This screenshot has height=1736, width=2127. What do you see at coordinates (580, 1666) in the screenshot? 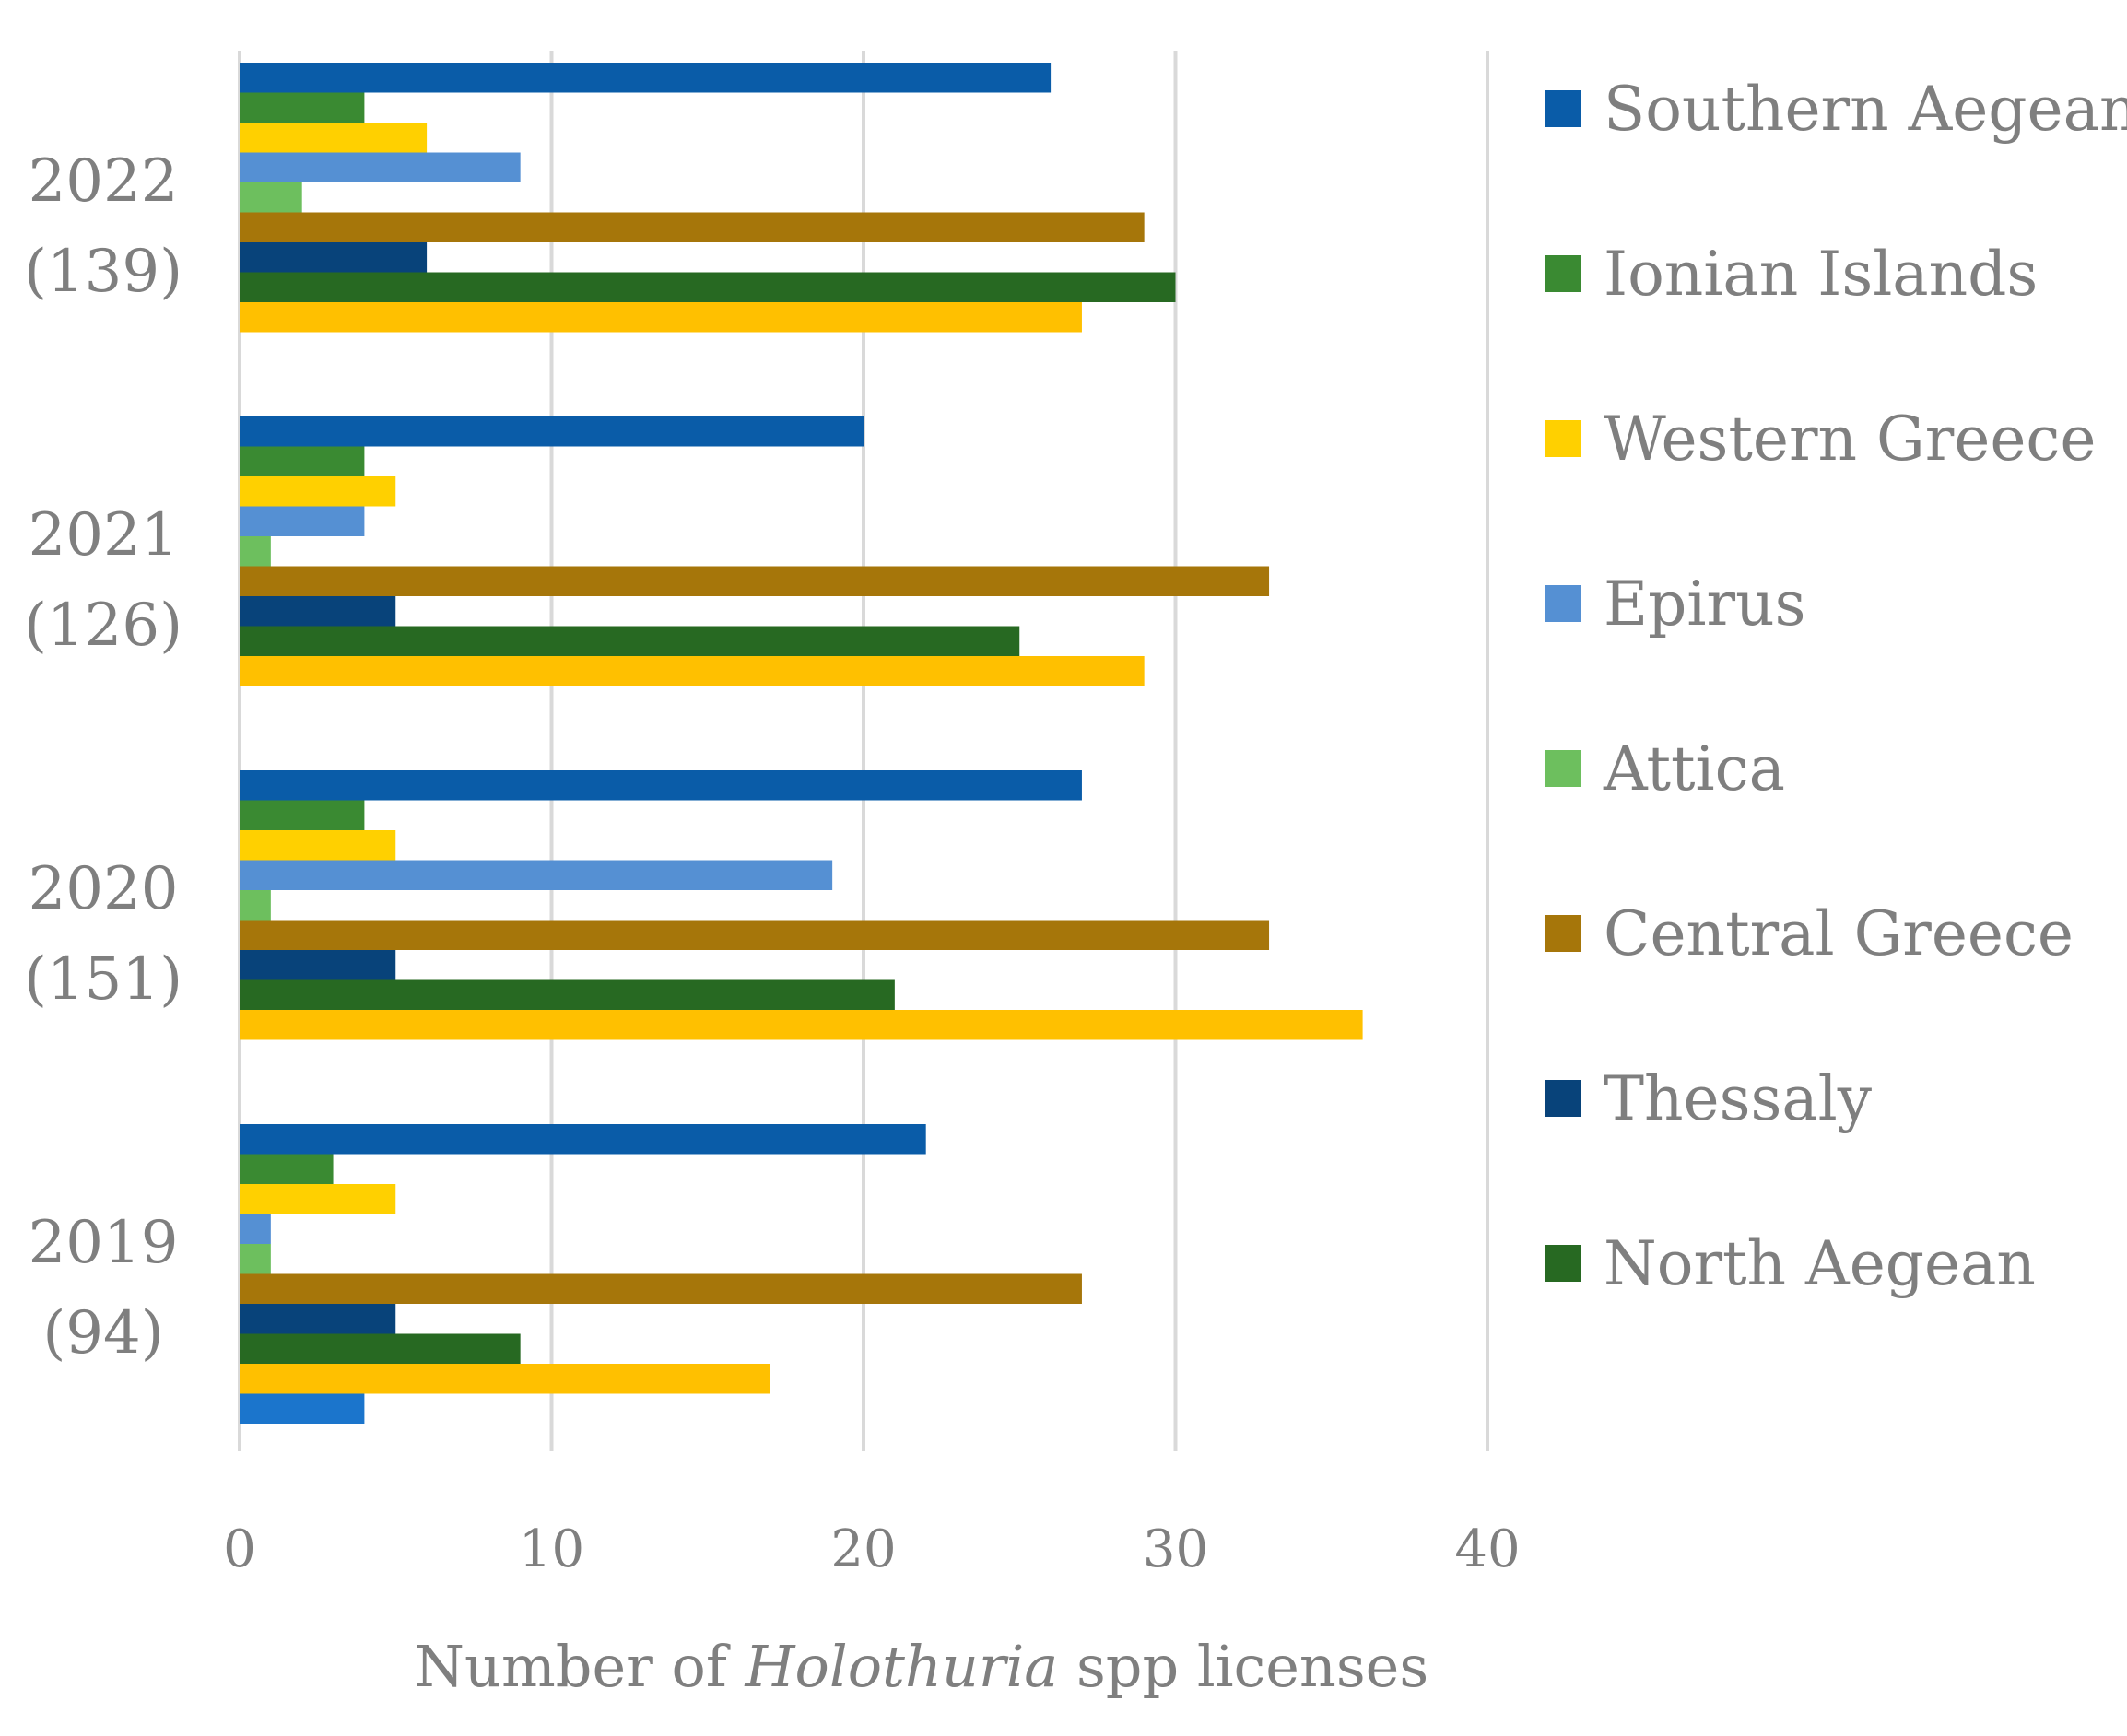
I see `x-axis-title-part: Number of` at bounding box center [580, 1666].